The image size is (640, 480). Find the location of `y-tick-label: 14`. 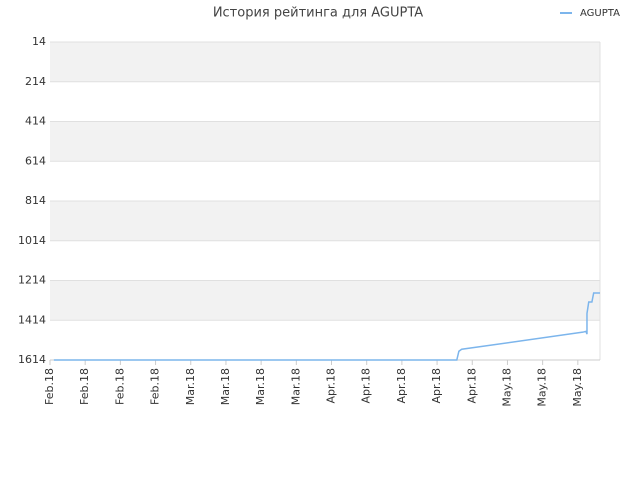

y-tick-label: 14 is located at coordinates (39, 41).